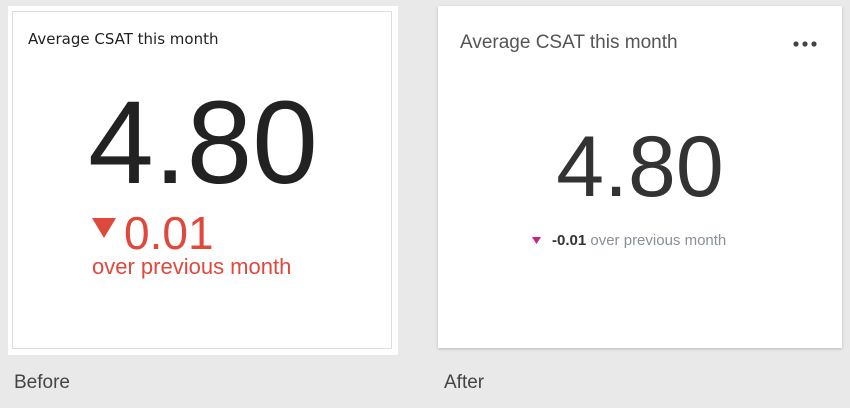 The width and height of the screenshot is (850, 408). Describe the element at coordinates (569, 240) in the screenshot. I see `kpi-delta: -0.01` at that location.